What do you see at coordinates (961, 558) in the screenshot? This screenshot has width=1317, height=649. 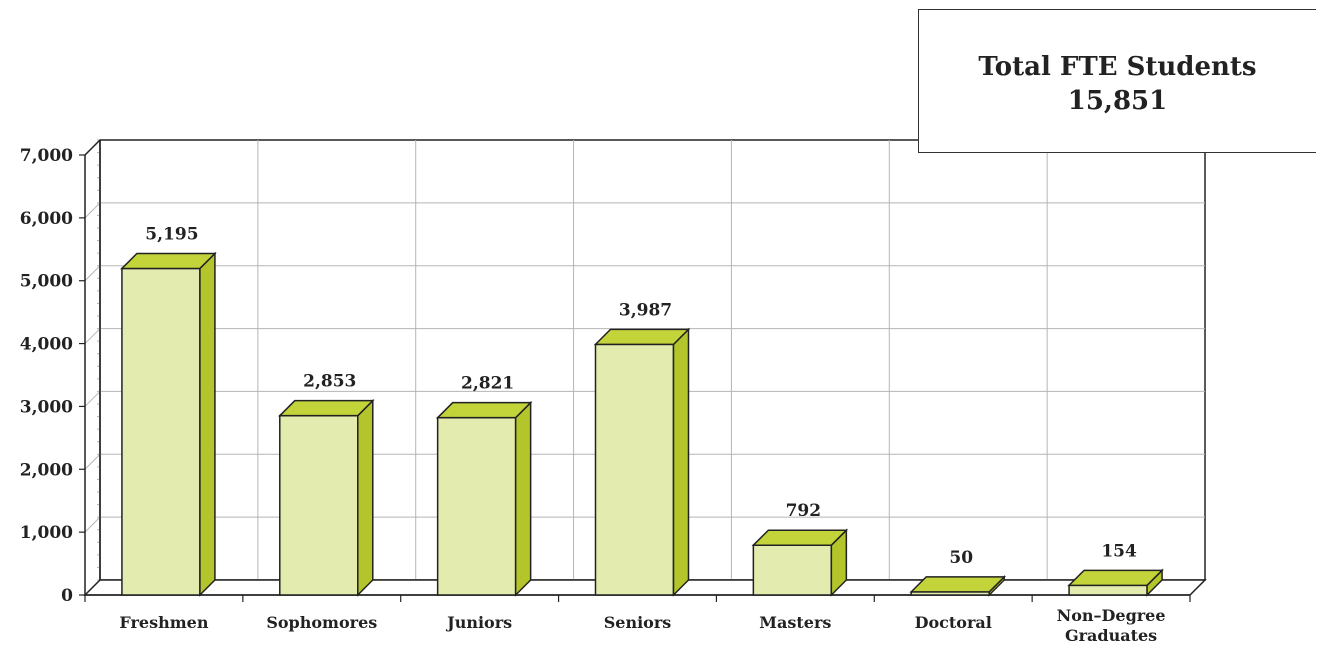 I see `data-label: 50` at bounding box center [961, 558].